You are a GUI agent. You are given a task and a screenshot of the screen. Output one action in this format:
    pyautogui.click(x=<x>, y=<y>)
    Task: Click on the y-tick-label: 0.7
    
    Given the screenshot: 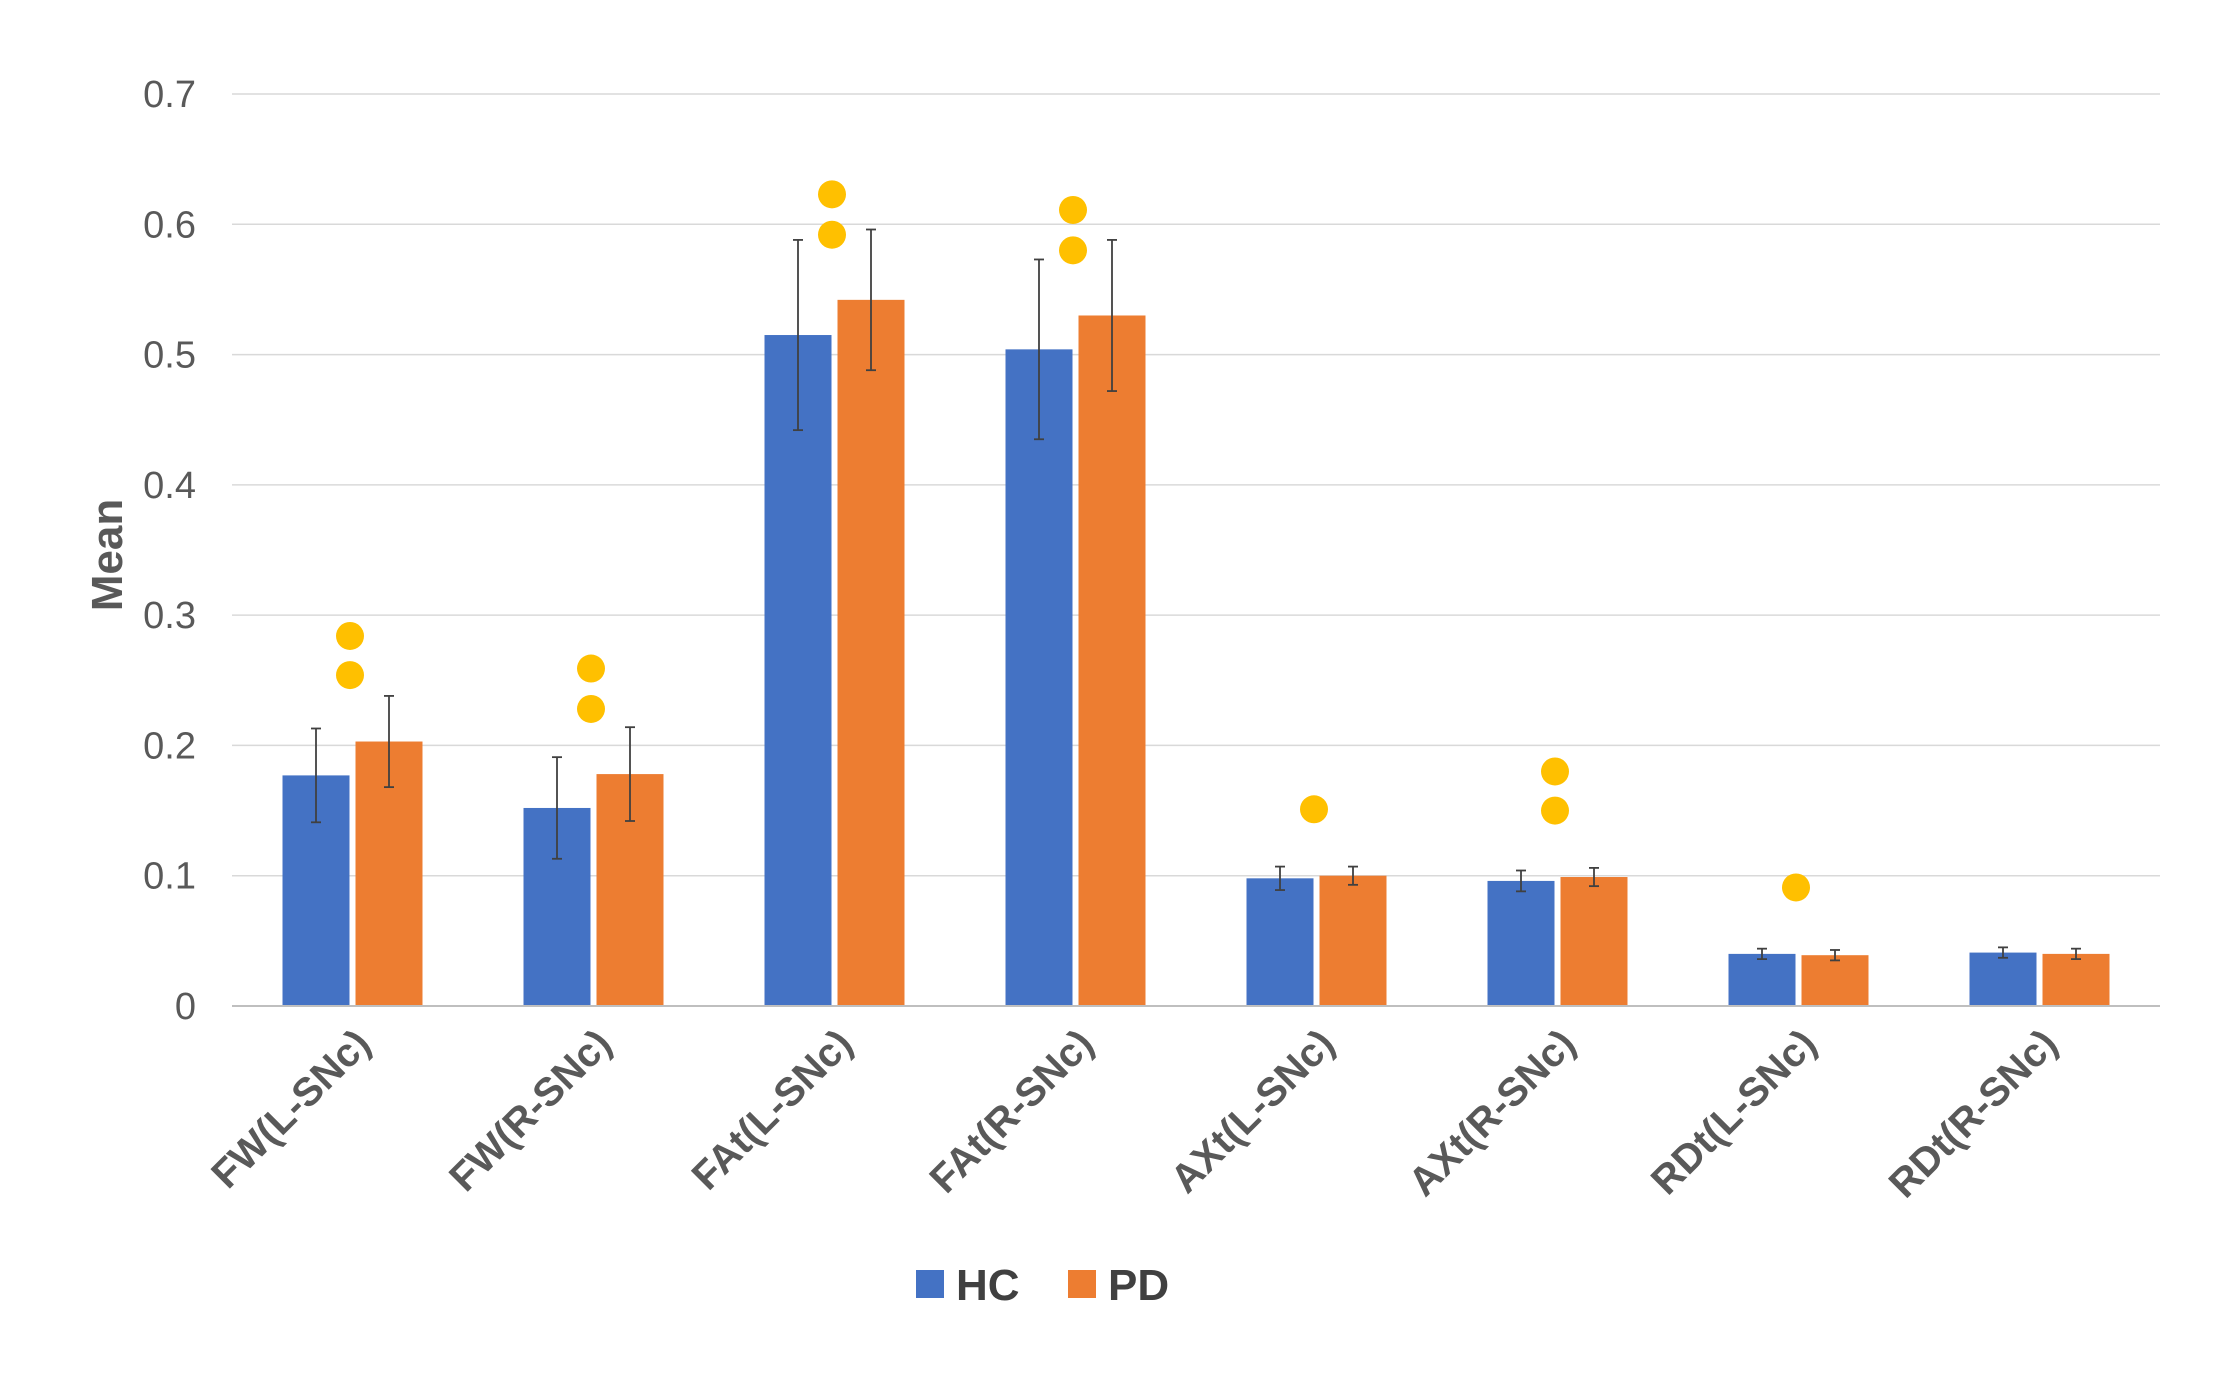 What is the action you would take?
    pyautogui.click(x=169, y=95)
    